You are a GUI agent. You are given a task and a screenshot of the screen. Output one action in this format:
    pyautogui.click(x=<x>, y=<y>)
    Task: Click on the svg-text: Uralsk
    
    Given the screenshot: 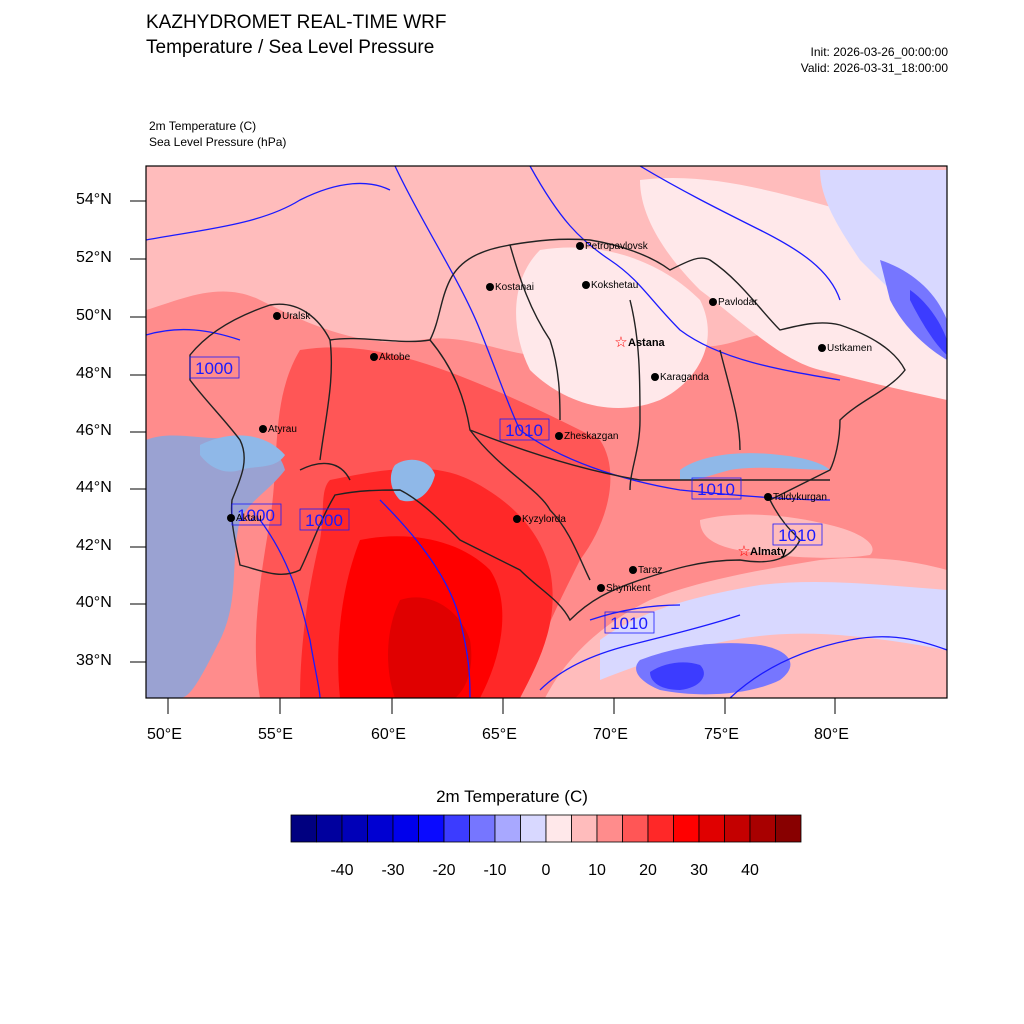 What is the action you would take?
    pyautogui.click(x=296, y=316)
    